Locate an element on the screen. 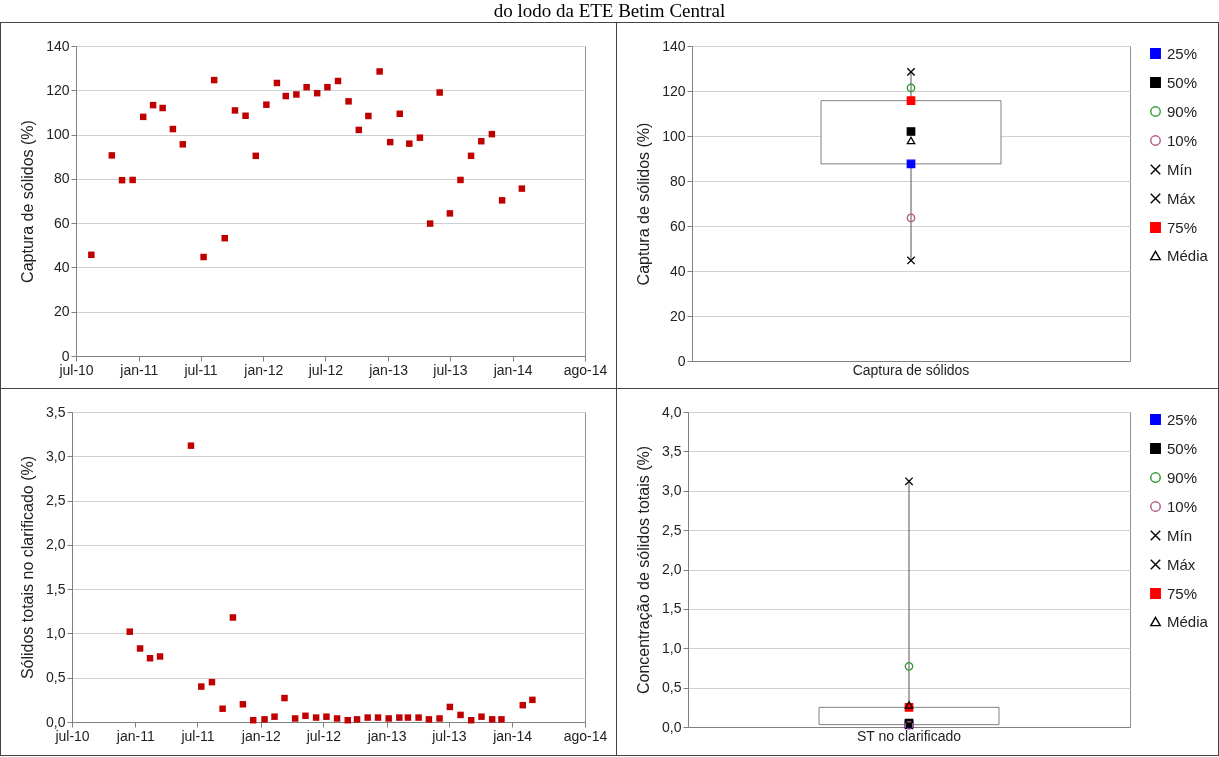 Image resolution: width=1219 pixels, height=757 pixels. chart-title: do lodo da ETE Betim Central is located at coordinates (609, 11).